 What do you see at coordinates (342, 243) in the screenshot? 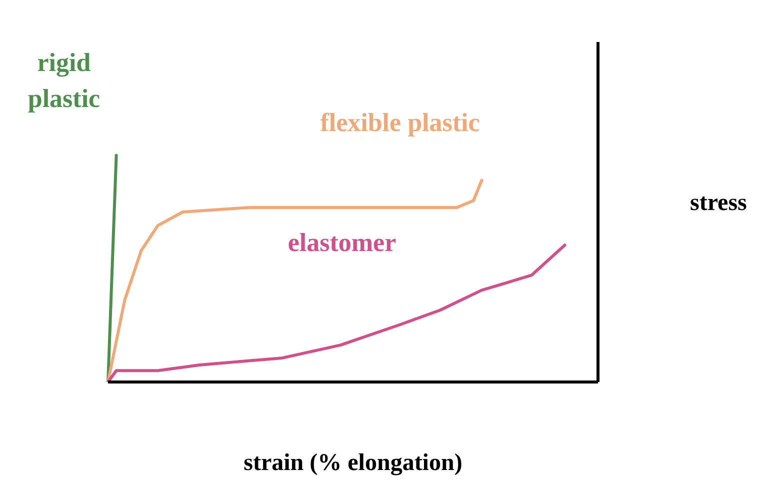
I see `text: elastomer` at bounding box center [342, 243].